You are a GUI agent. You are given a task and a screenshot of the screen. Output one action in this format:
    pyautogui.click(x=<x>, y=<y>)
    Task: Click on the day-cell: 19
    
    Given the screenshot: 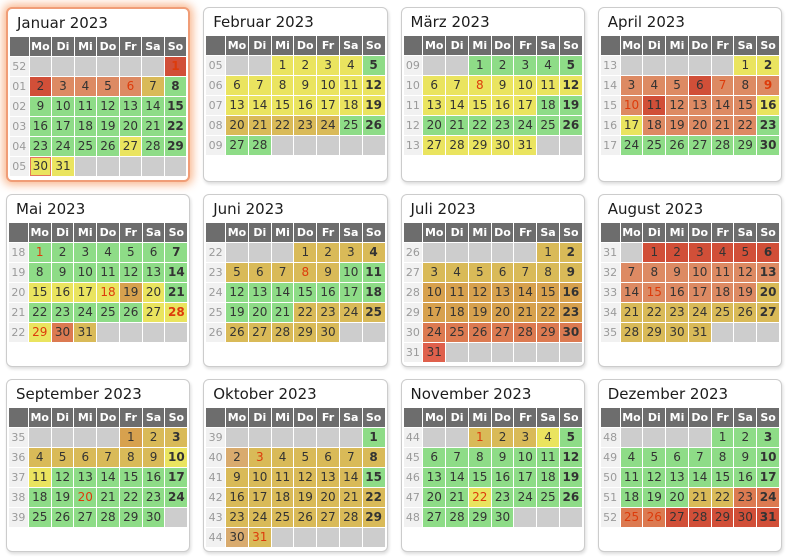 What is the action you would take?
    pyautogui.click(x=677, y=125)
    